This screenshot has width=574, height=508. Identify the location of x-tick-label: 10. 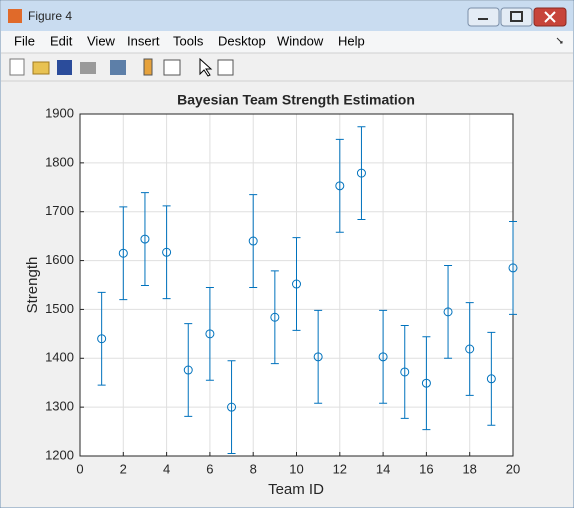
(296, 468).